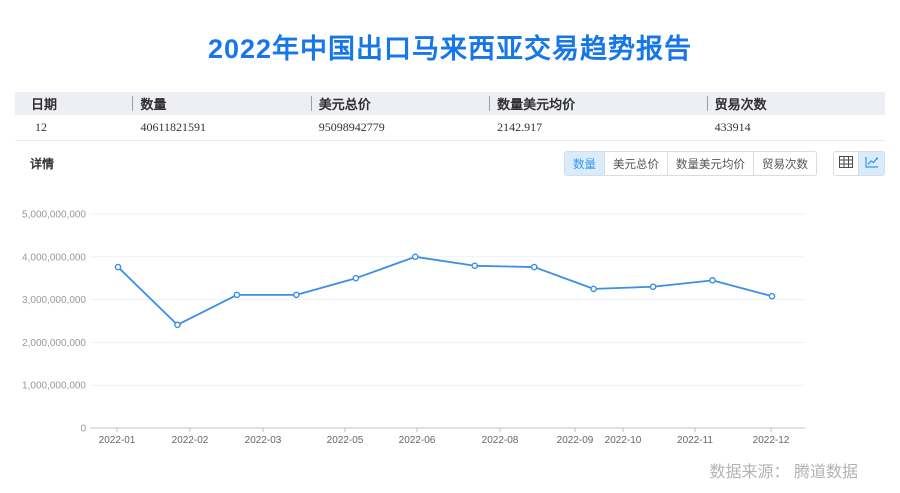 The height and width of the screenshot is (493, 900). Describe the element at coordinates (221, 103) in the screenshot. I see `header-cell-quantity: 数量` at that location.